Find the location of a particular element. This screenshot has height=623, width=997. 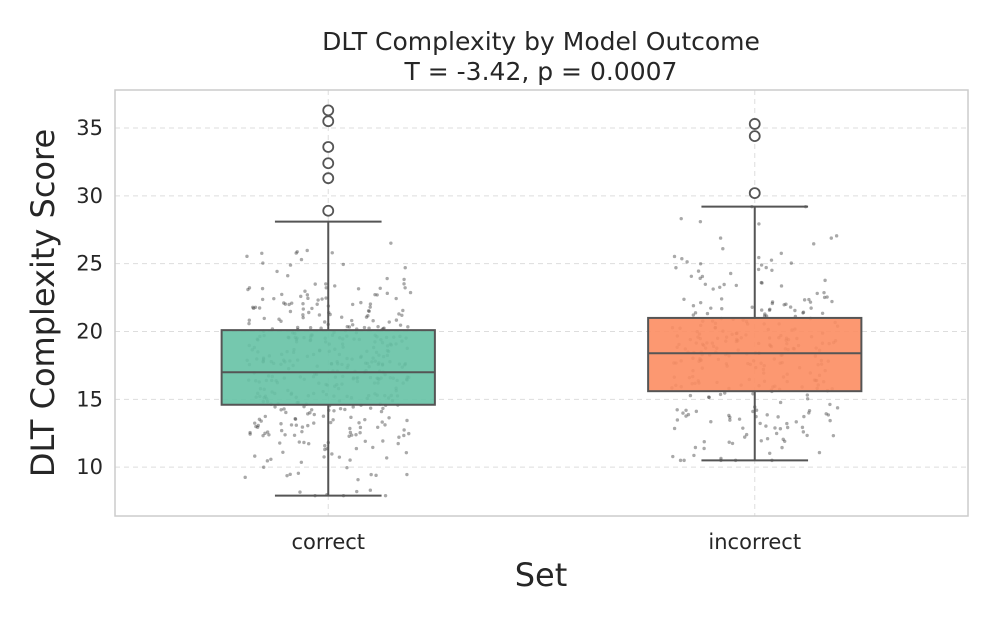

y-axis-label: DLT Complexity Score is located at coordinates (43, 303).